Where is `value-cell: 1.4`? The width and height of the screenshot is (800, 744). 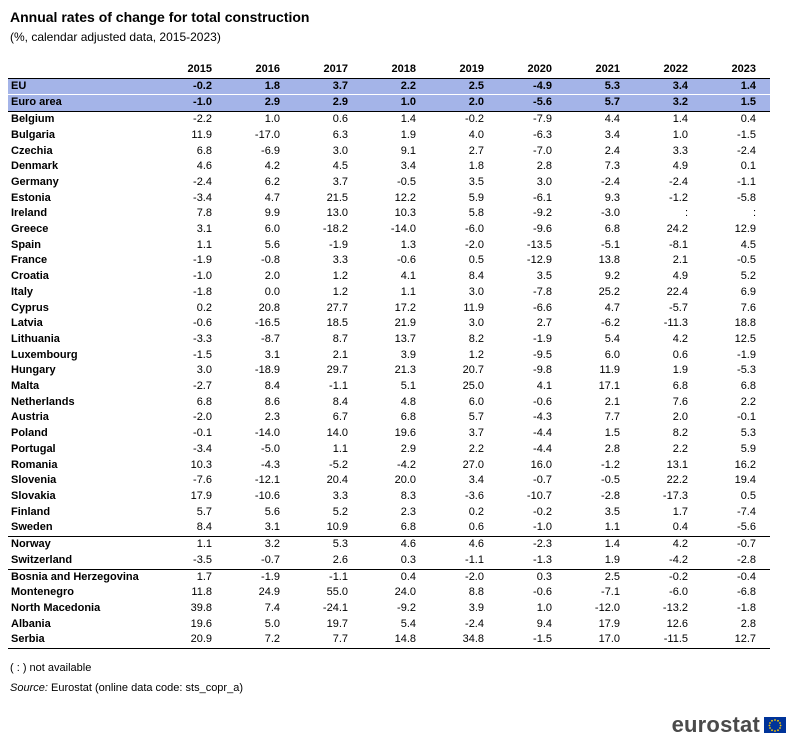 value-cell: 1.4 is located at coordinates (600, 544).